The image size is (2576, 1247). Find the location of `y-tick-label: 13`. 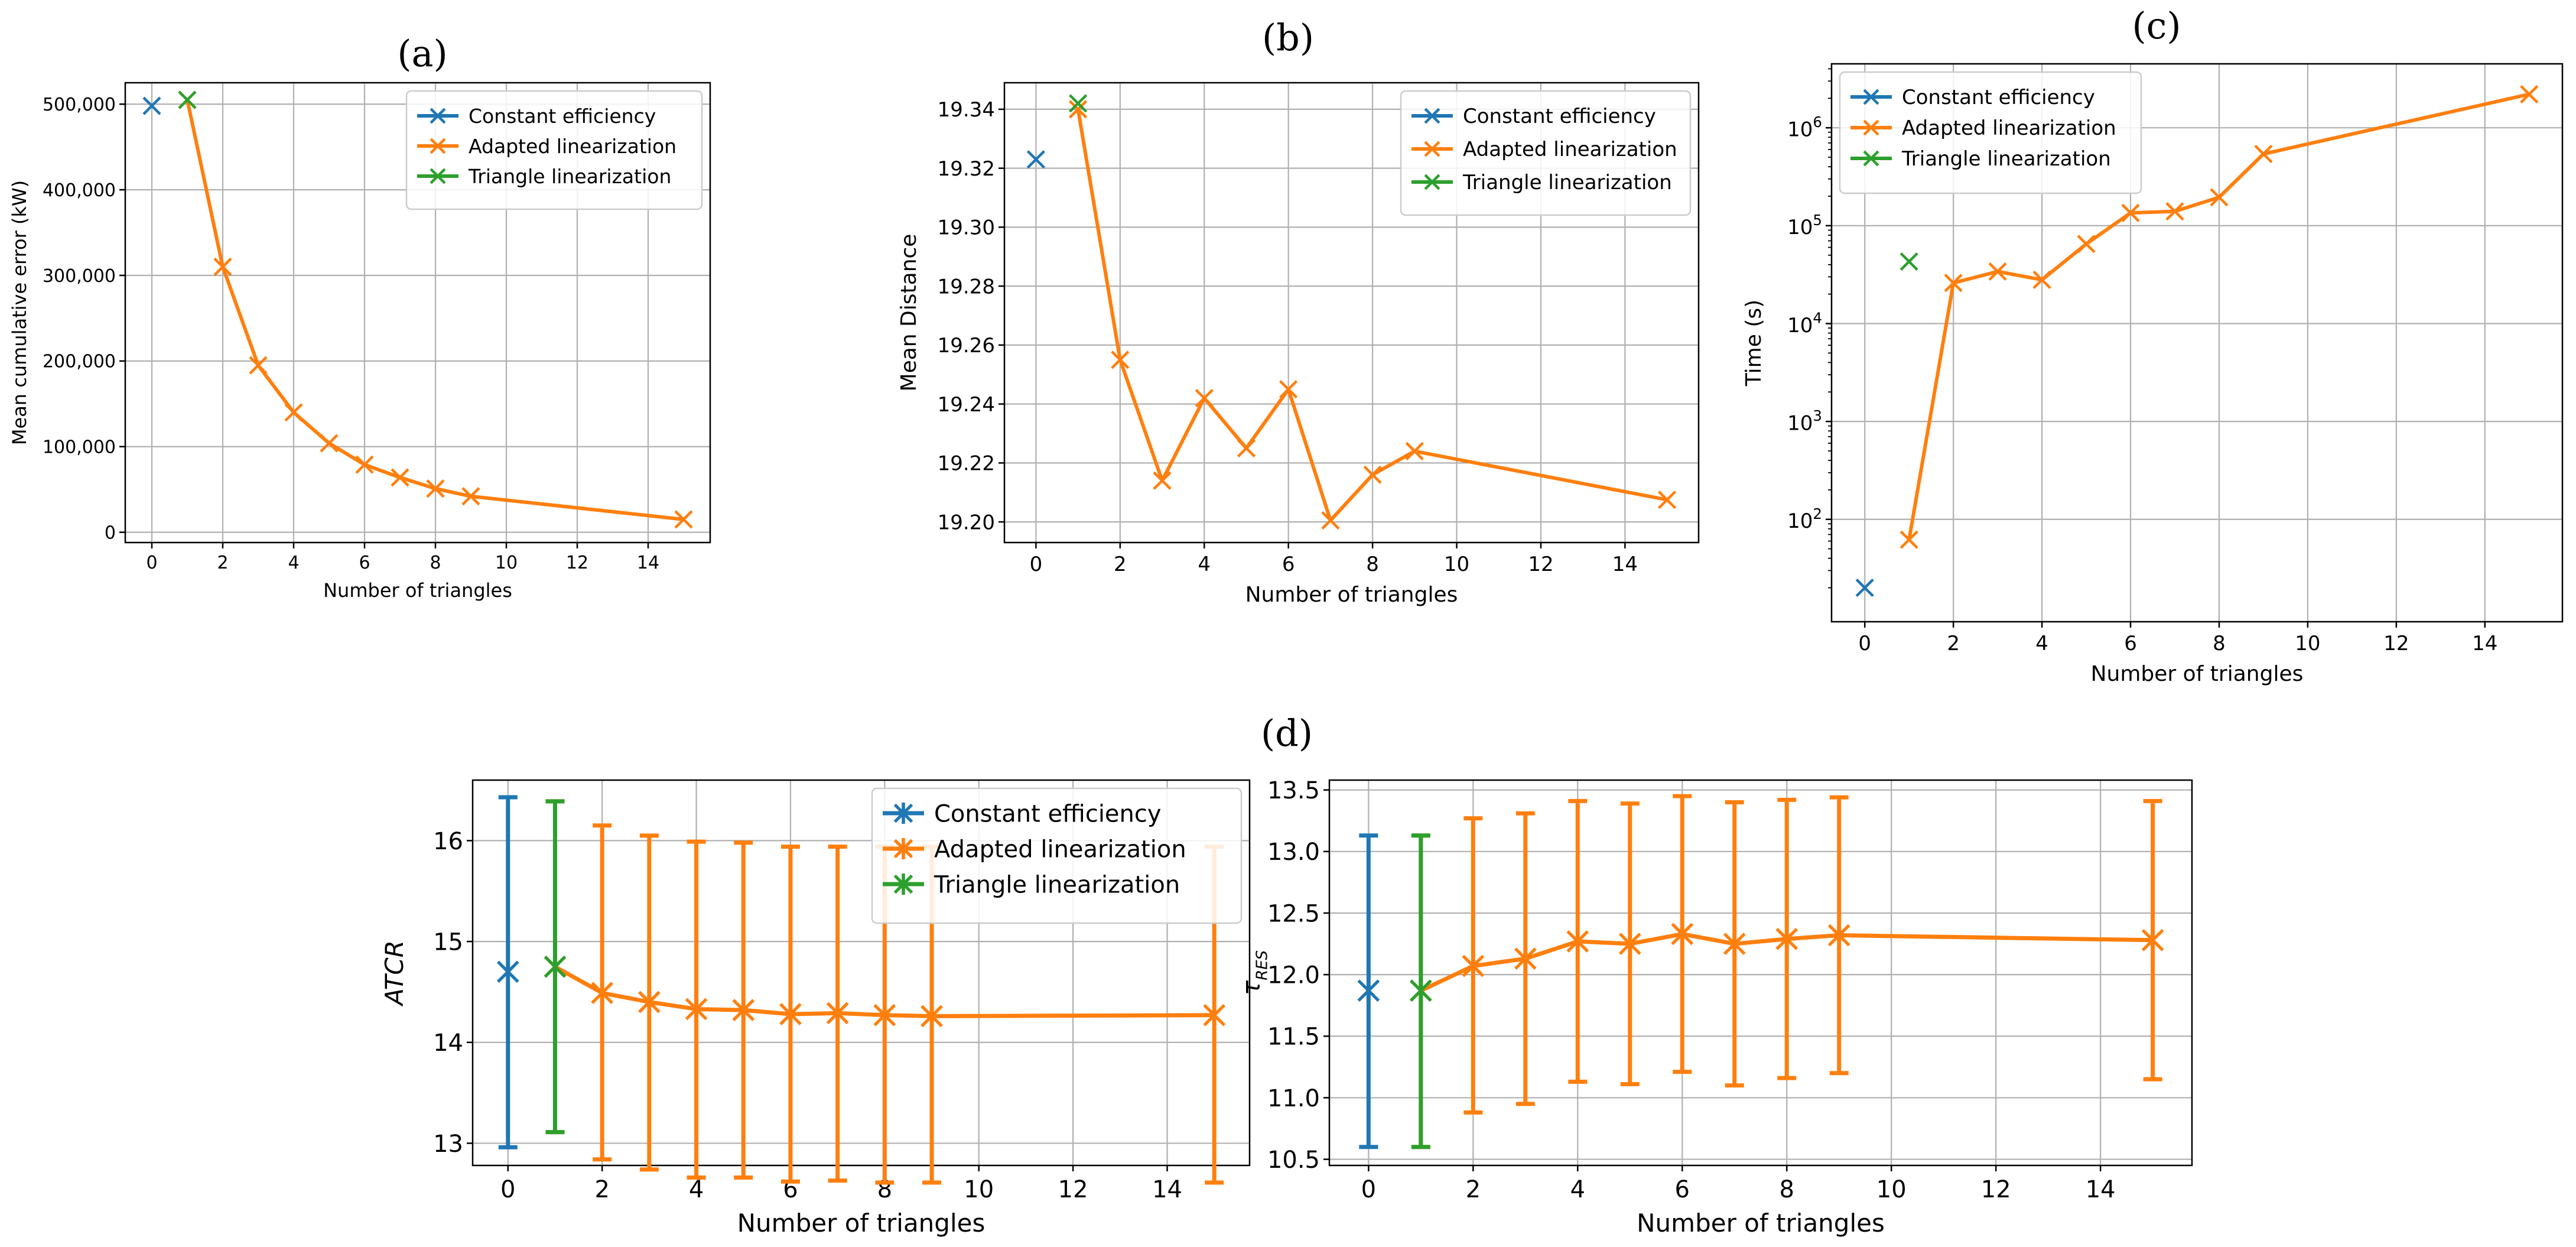

y-tick-label: 13 is located at coordinates (448, 1145).